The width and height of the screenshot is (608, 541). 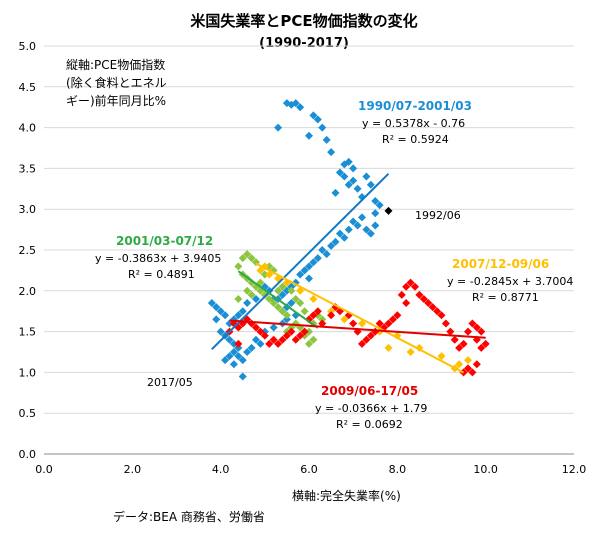 What do you see at coordinates (415, 139) in the screenshot?
I see `series-1-r2: R² = 0.5924` at bounding box center [415, 139].